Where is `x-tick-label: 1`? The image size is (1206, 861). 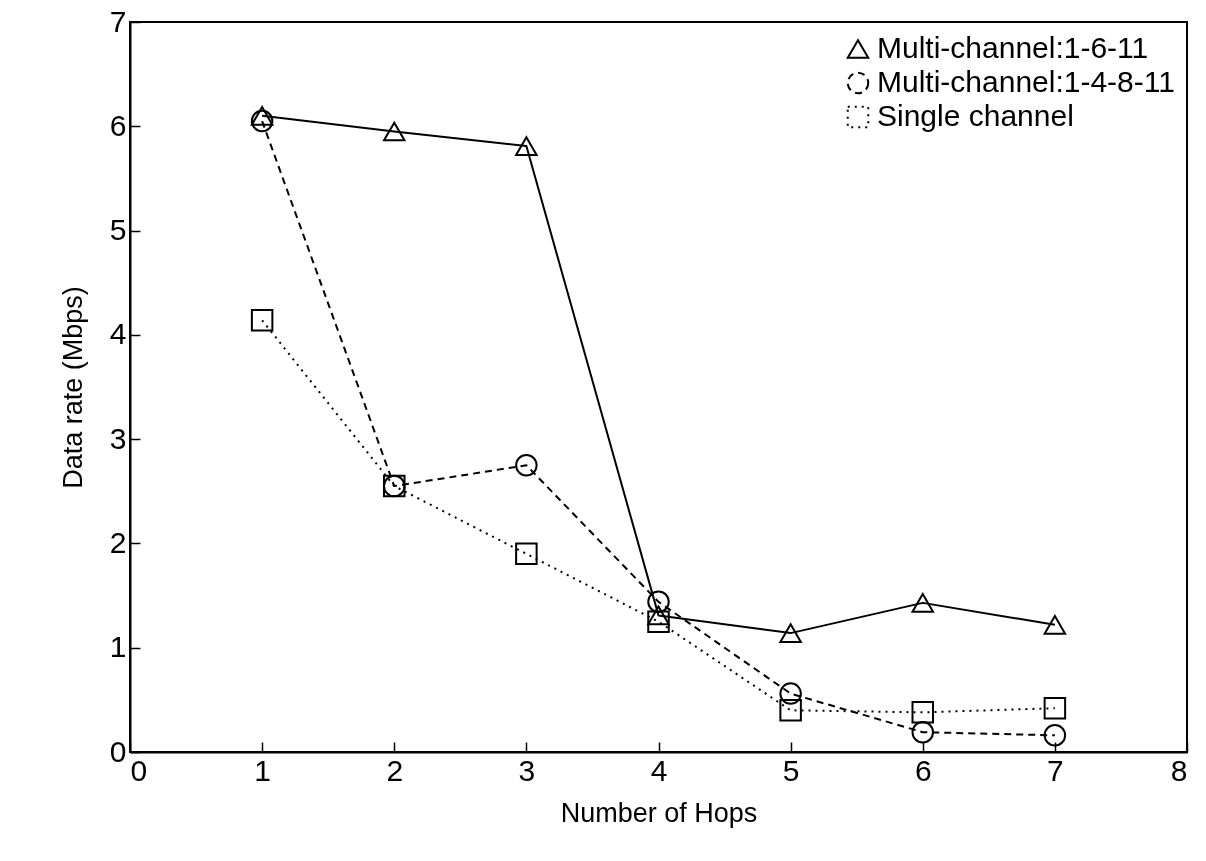
x-tick-label: 1 is located at coordinates (262, 770).